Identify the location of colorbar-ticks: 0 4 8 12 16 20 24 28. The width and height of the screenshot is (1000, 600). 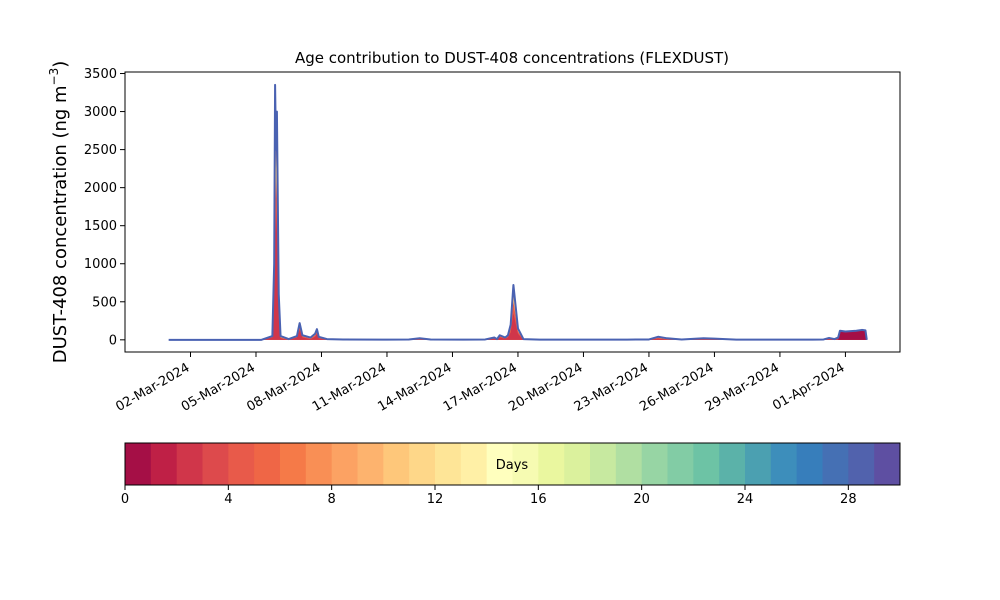
(489, 496).